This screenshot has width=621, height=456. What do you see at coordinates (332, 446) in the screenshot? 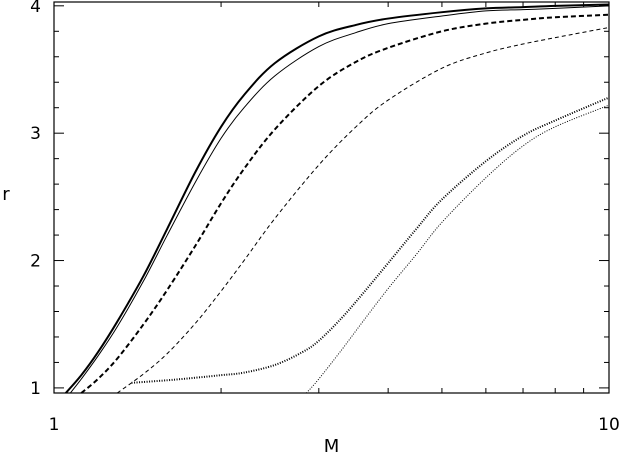
I see `x-axis-title: M` at bounding box center [332, 446].